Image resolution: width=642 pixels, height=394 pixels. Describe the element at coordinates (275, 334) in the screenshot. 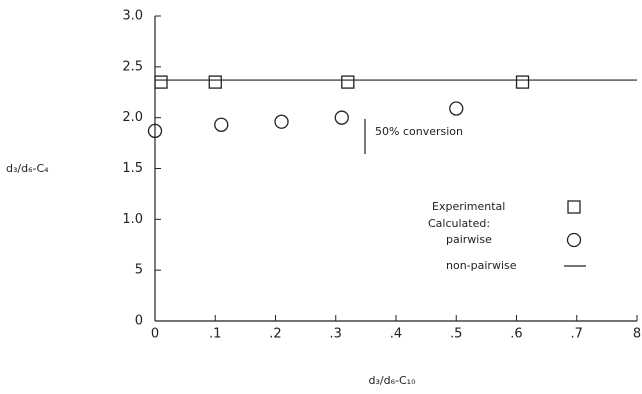

I see `x-tick-label: .2` at that location.